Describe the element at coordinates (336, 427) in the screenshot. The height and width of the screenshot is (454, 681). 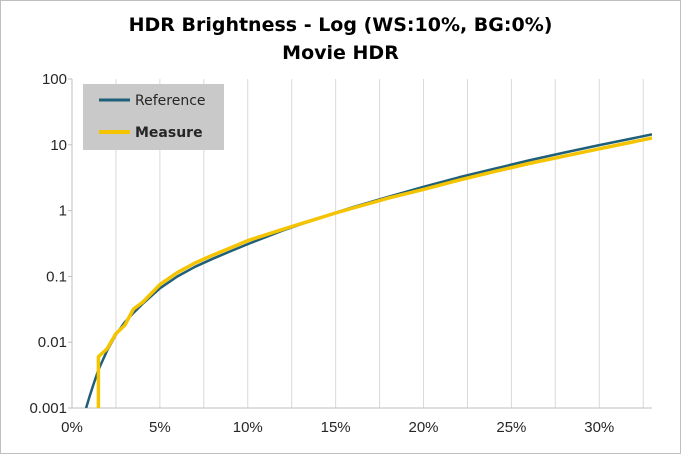
I see `x-tick-label: 15%` at that location.